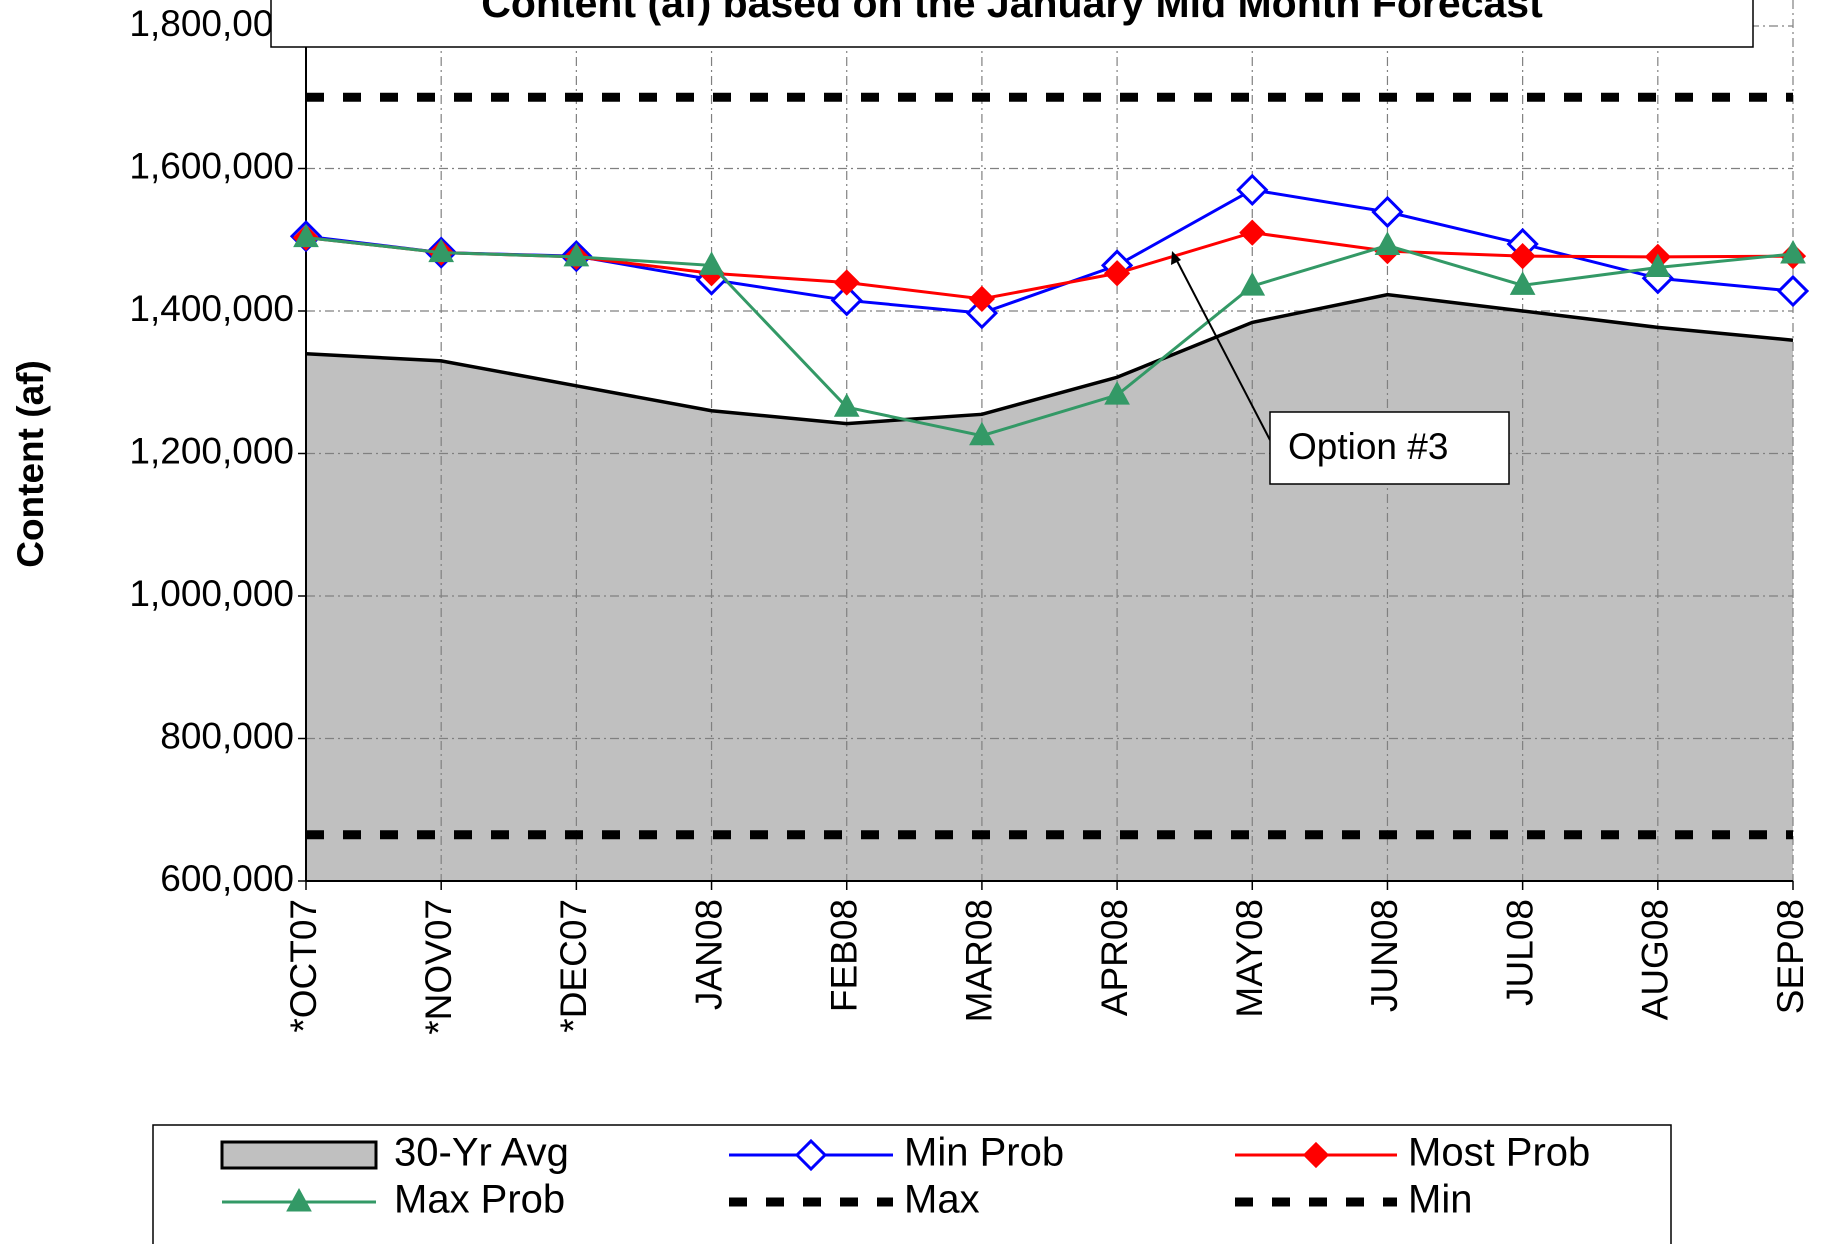  Describe the element at coordinates (481, 1153) in the screenshot. I see `legend-label: 30-Yr Avg` at that location.